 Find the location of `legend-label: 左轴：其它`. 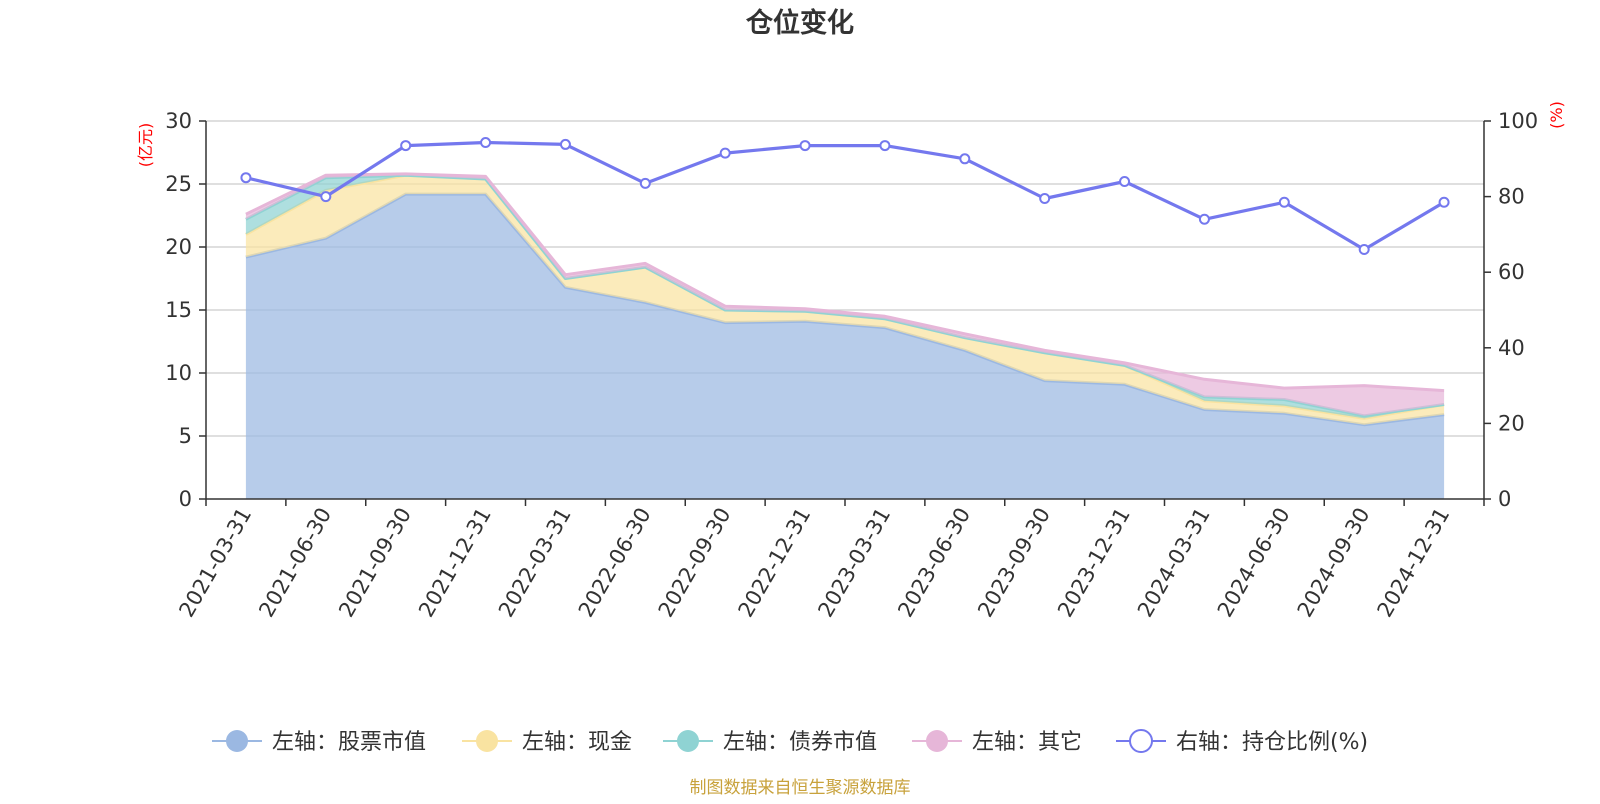

legend-label: 左轴：其它 is located at coordinates (1027, 742).